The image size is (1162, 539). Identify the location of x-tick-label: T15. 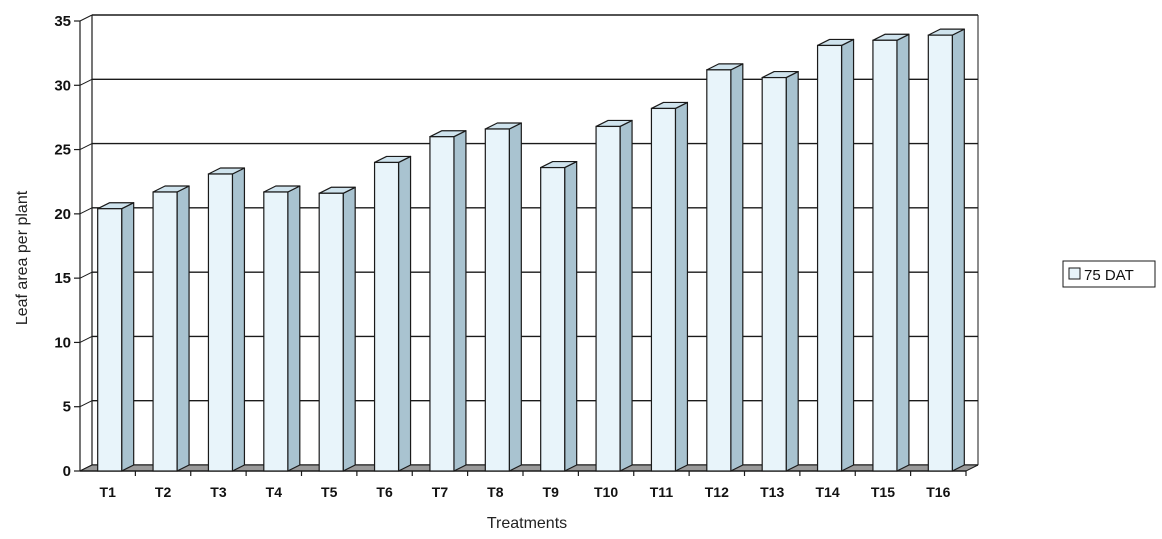
(883, 492).